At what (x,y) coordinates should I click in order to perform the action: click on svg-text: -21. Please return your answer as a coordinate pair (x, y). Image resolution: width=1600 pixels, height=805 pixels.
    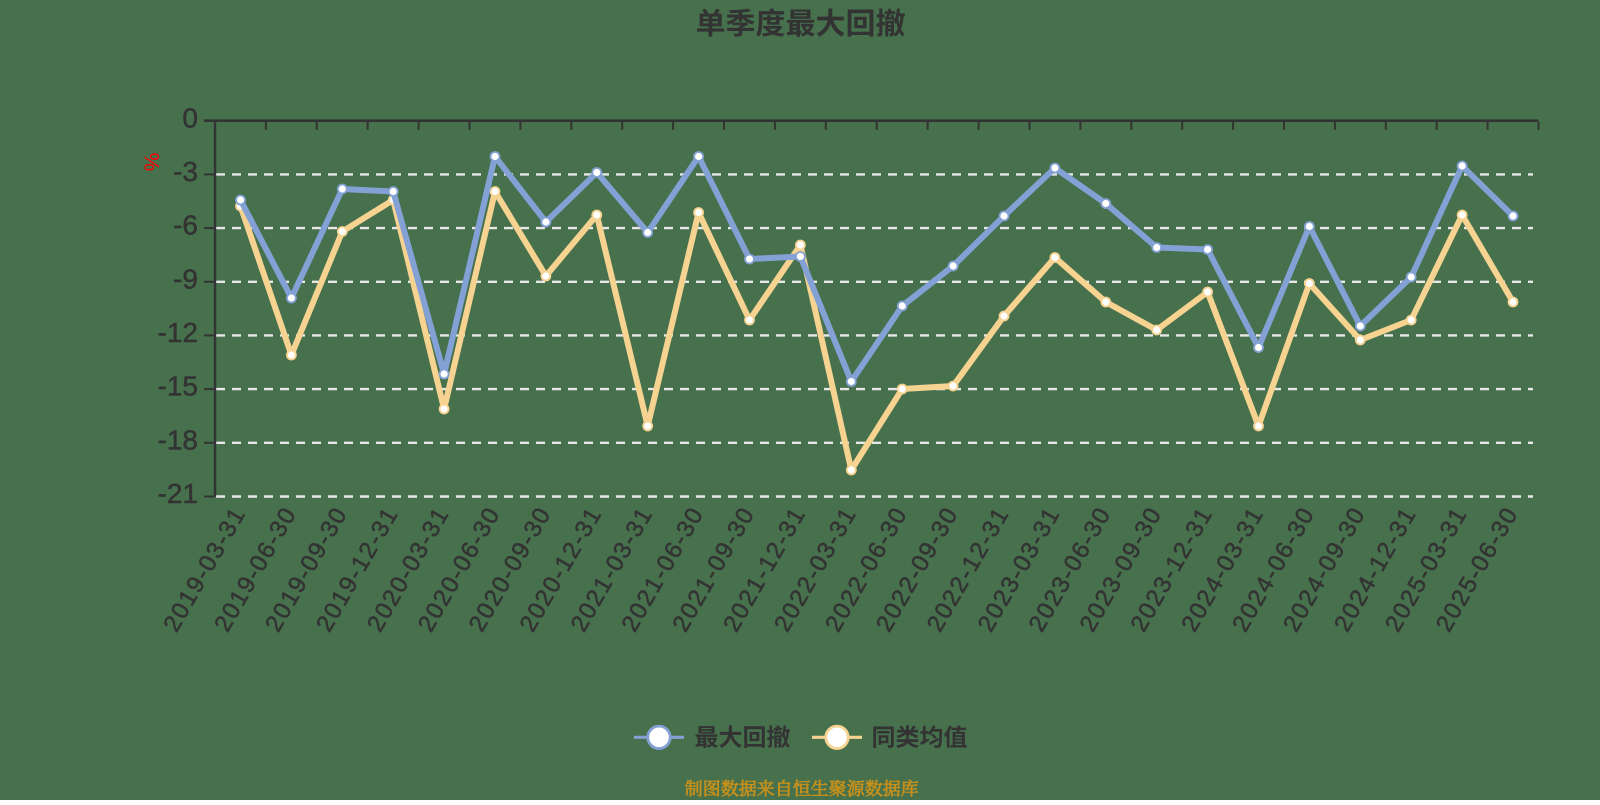
    Looking at the image, I should click on (178, 493).